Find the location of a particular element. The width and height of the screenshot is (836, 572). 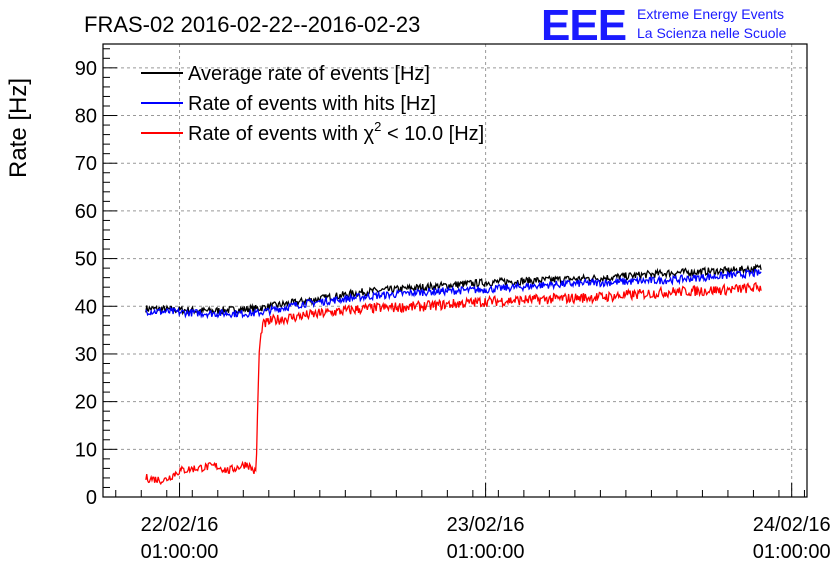

series-hits-line is located at coordinates (453, 294).